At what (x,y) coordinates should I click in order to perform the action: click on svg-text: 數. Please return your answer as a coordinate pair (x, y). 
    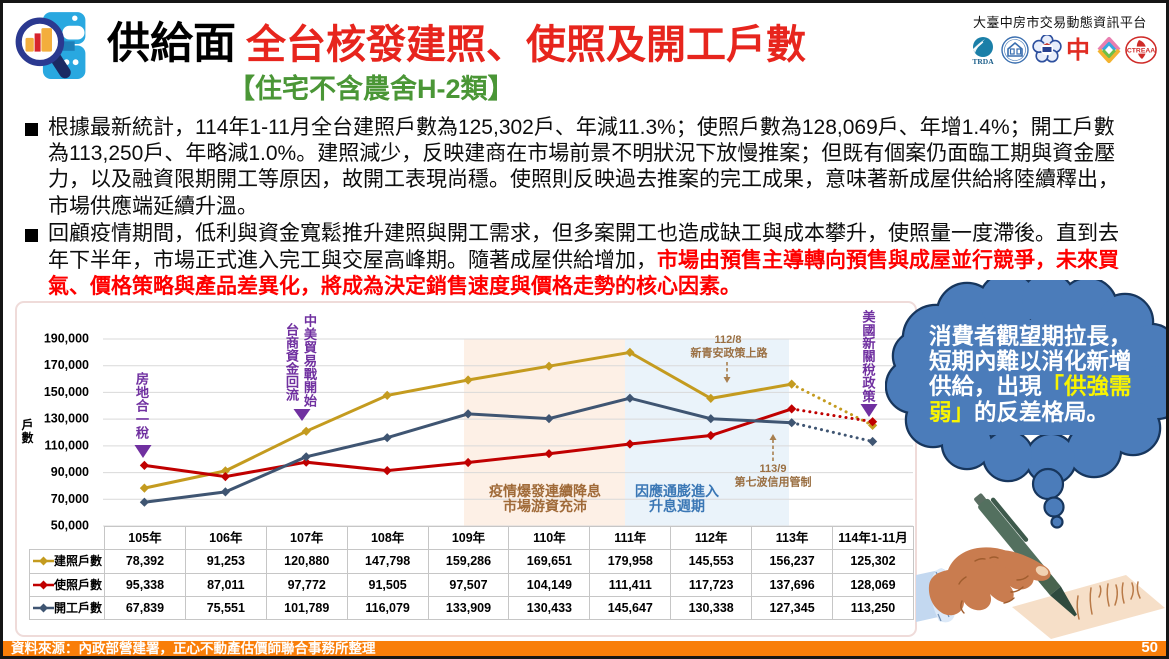
    Looking at the image, I should click on (27, 437).